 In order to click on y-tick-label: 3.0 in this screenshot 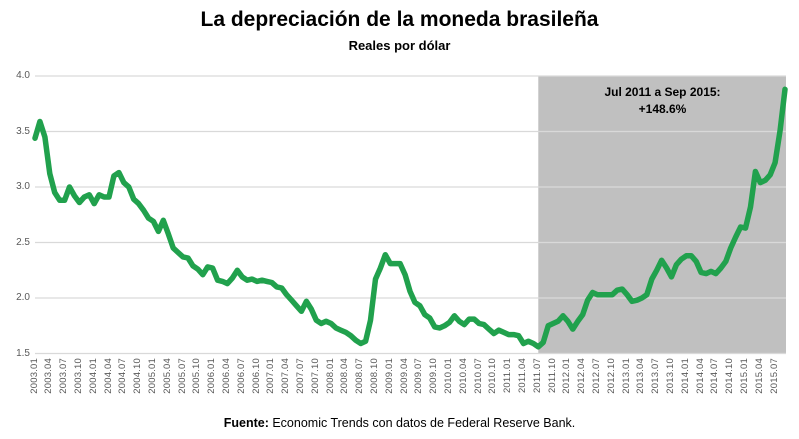, I will do `click(23, 186)`.